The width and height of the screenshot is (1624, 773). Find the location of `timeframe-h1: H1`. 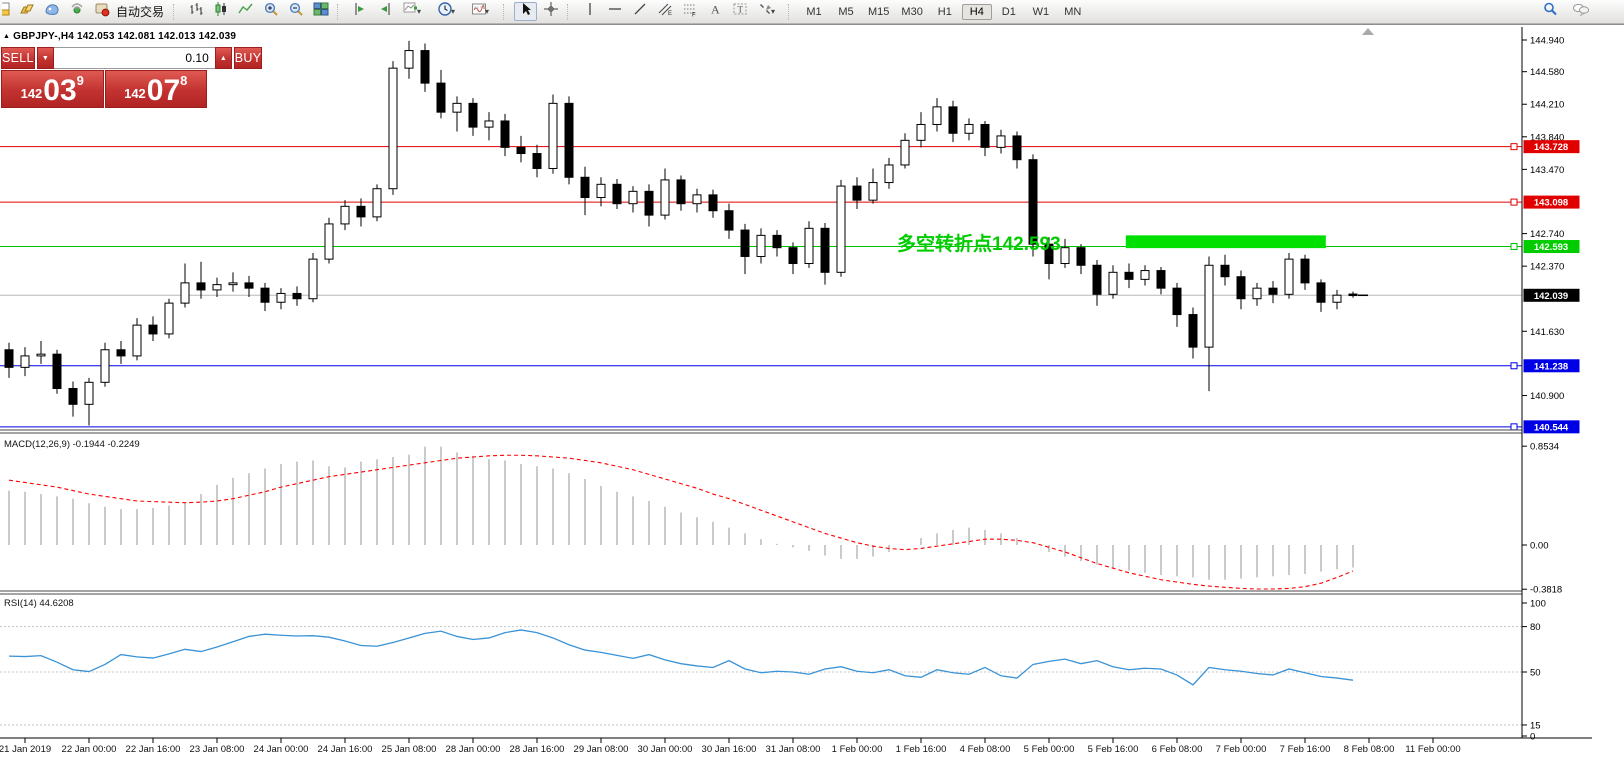

timeframe-h1: H1 is located at coordinates (944, 11).